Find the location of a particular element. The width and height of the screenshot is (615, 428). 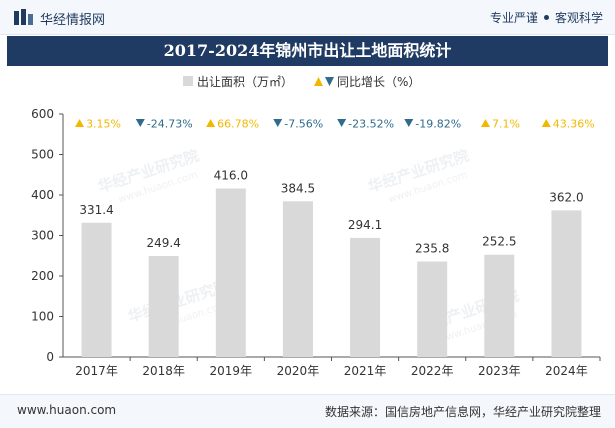

y-tick-label: 100 is located at coordinates (42, 317).